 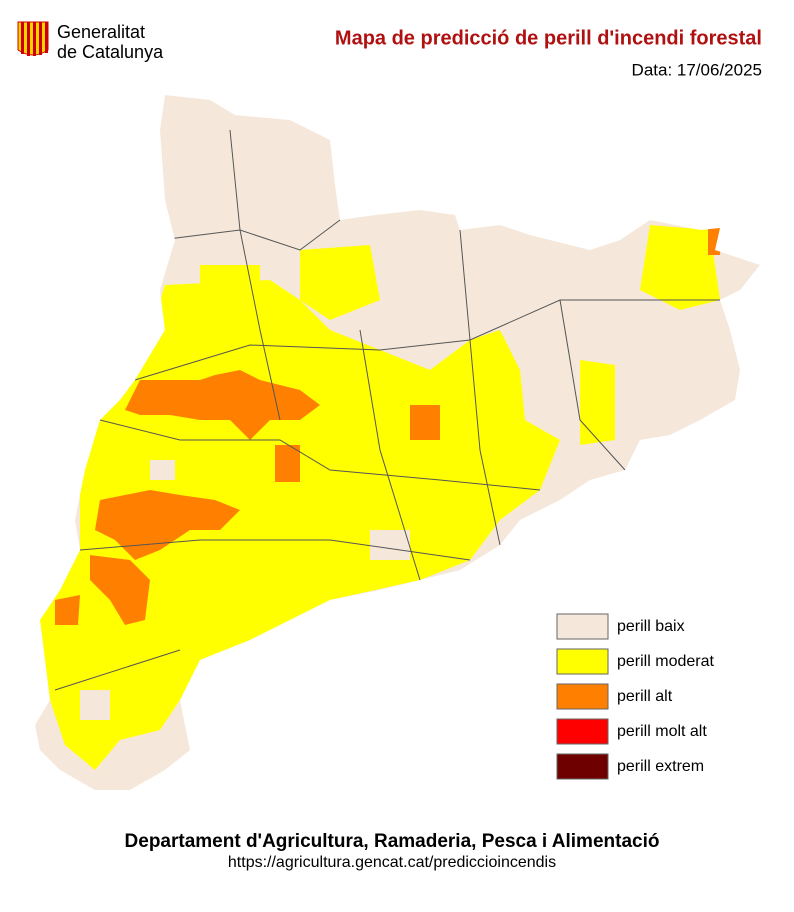 I want to click on date: Data: 17/06/2025, so click(x=697, y=69).